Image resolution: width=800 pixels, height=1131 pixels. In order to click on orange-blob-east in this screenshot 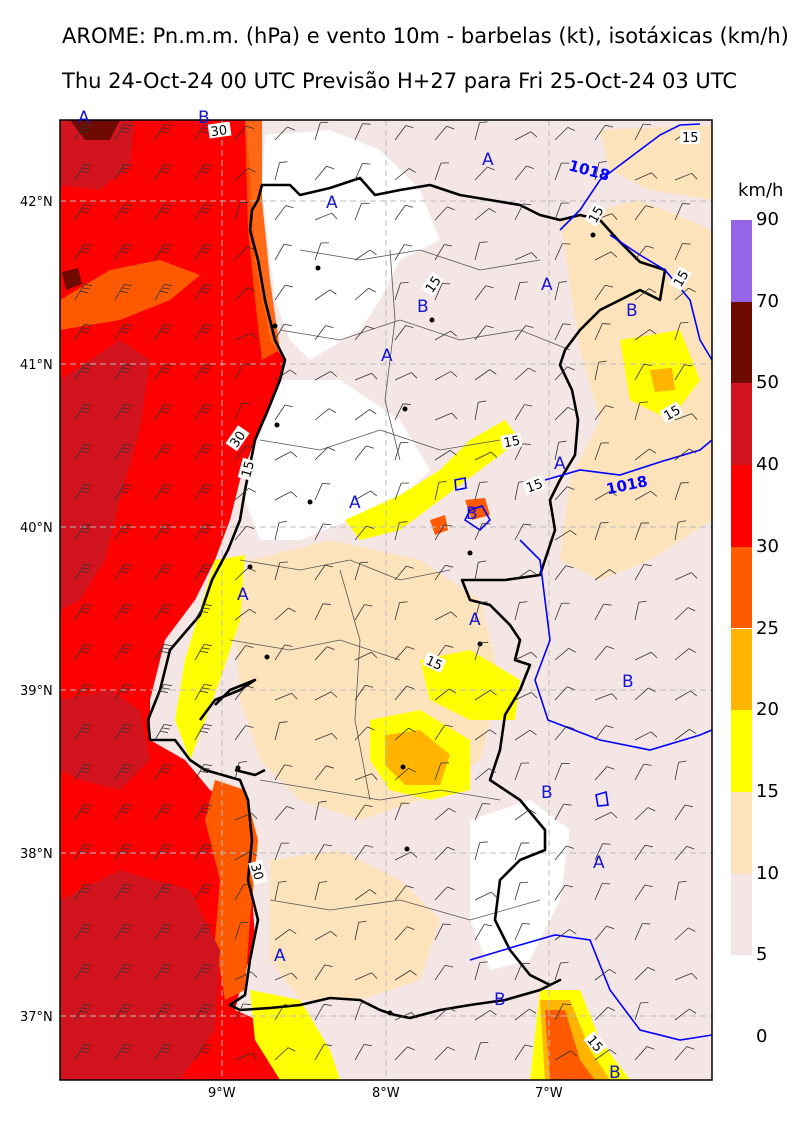, I will do `click(662, 380)`.